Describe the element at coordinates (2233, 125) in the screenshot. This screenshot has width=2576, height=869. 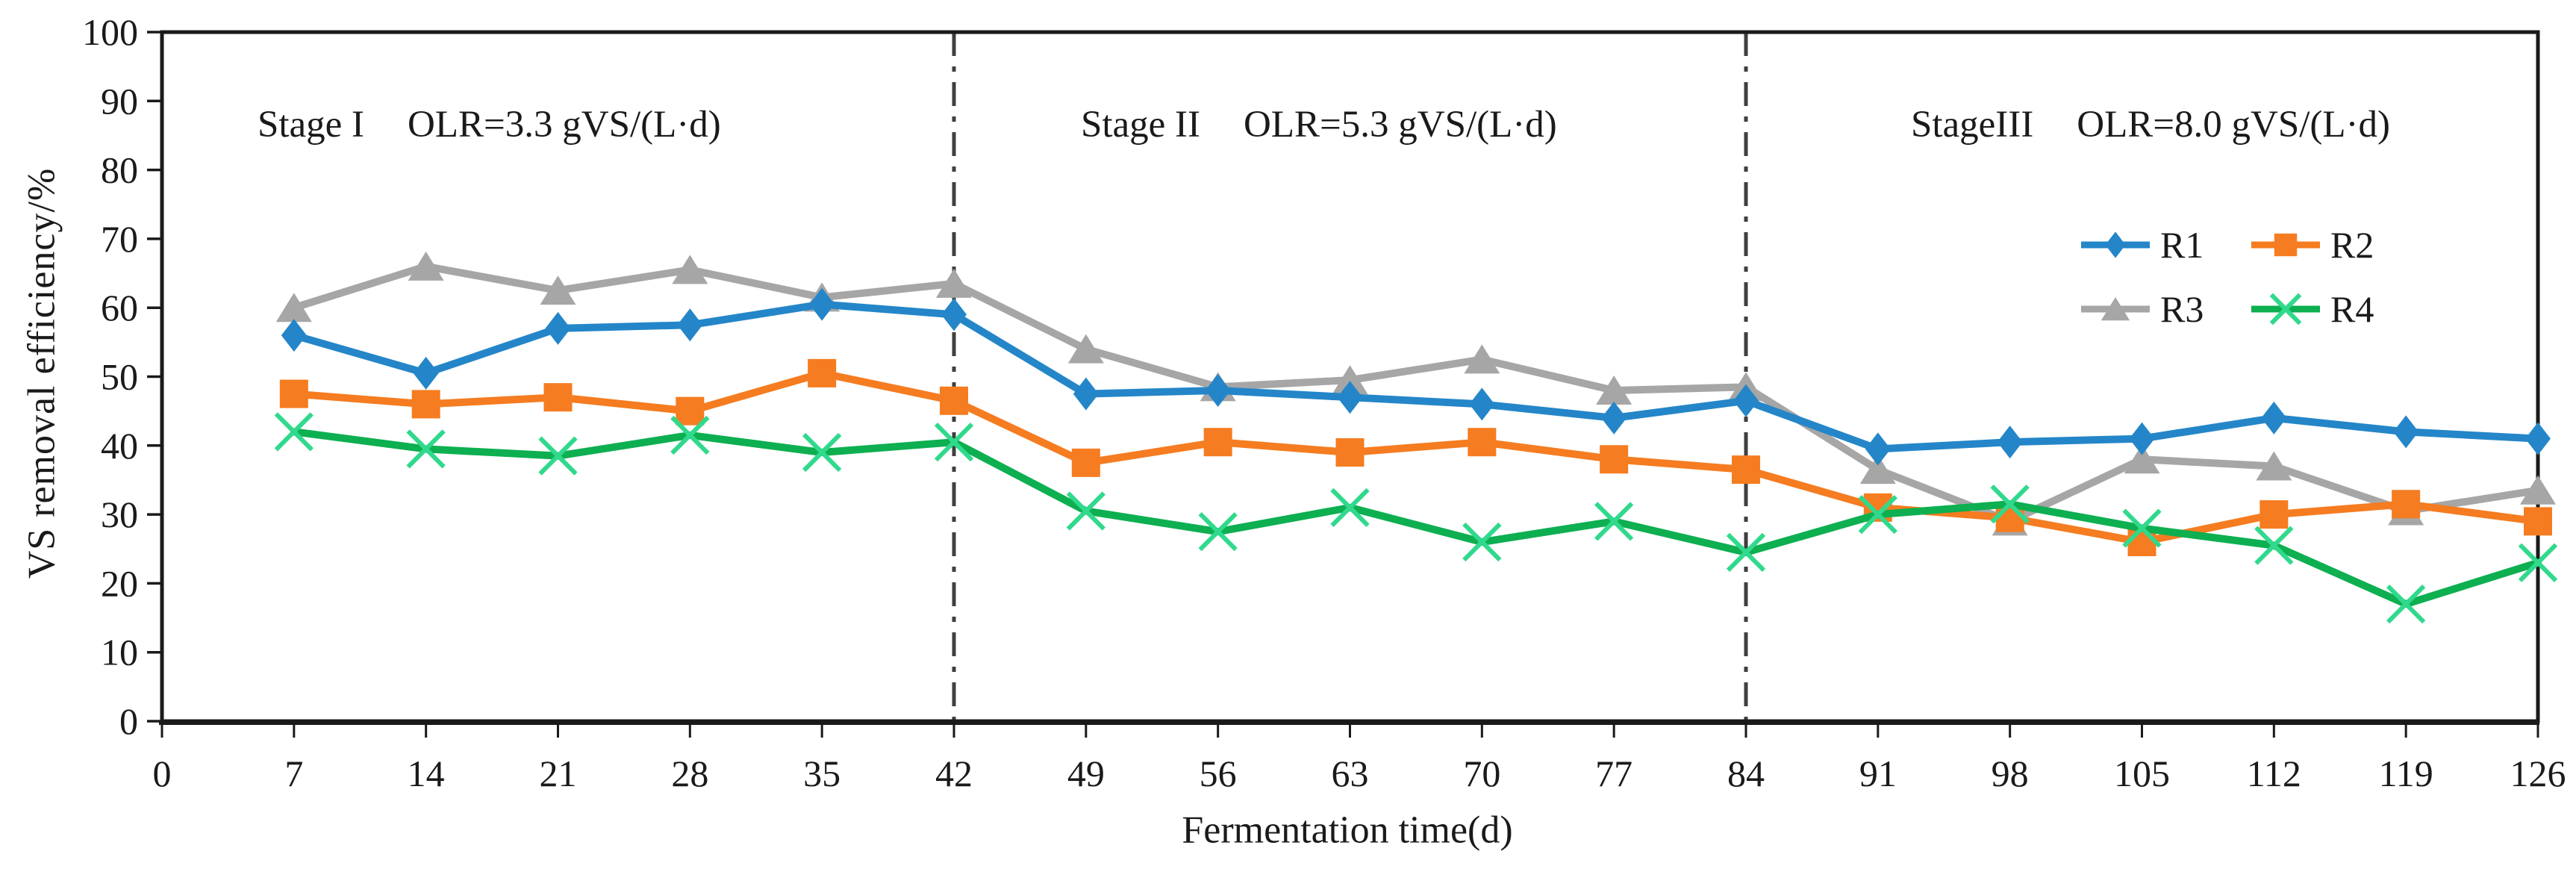
I see `stage3-olr: OLR=8.0 gVS/(L·d)` at that location.